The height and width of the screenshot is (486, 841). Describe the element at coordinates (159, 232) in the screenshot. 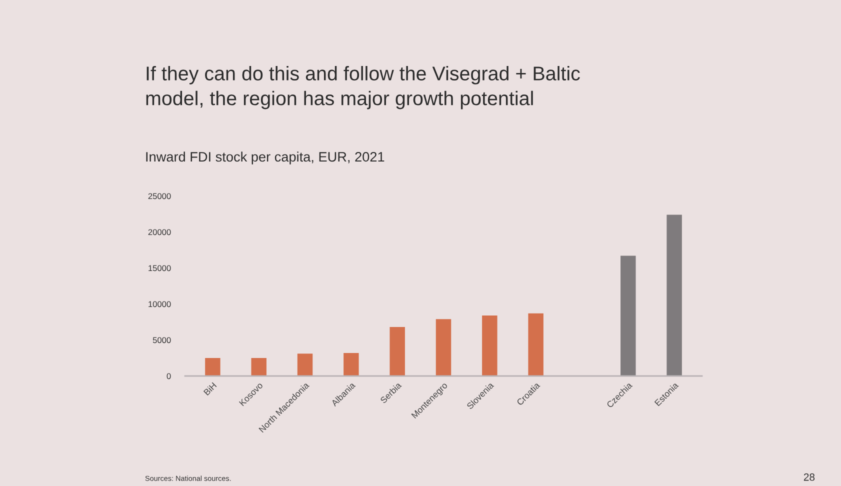

I see `y-tick-label: 20000` at that location.